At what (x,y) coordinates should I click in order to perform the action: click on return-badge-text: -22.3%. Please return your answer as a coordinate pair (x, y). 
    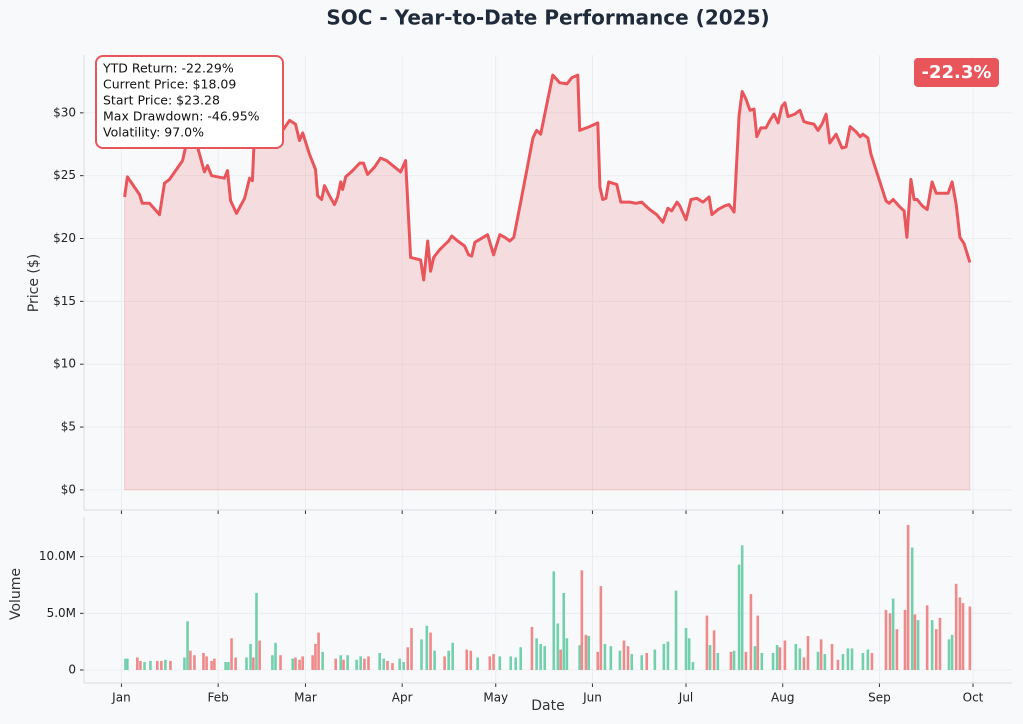
    Looking at the image, I should click on (957, 72).